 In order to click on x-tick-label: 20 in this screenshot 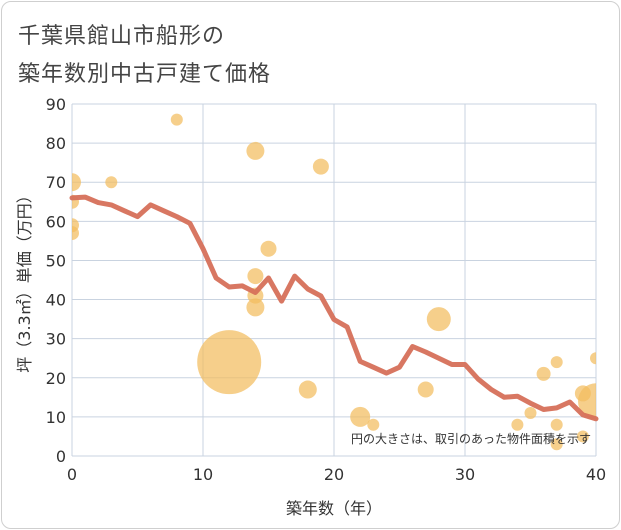, I will do `click(334, 474)`.